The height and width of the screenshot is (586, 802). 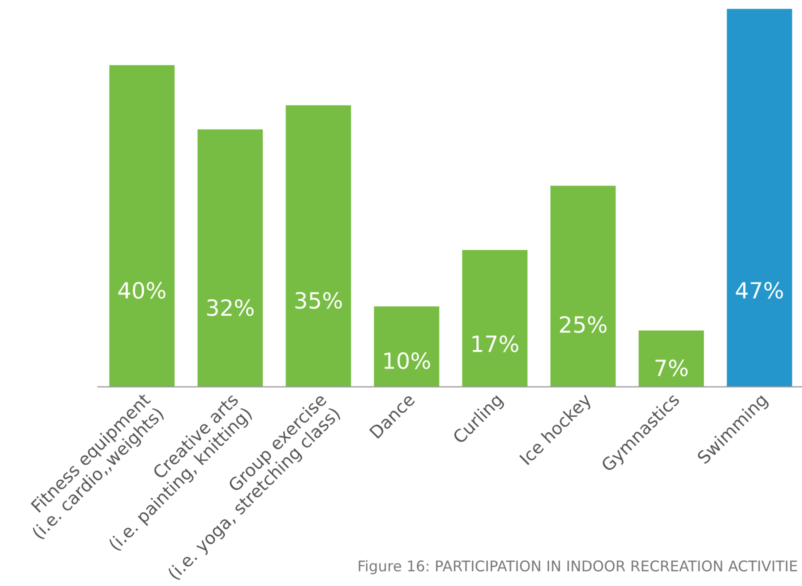 I want to click on data-label: 35%, so click(x=318, y=300).